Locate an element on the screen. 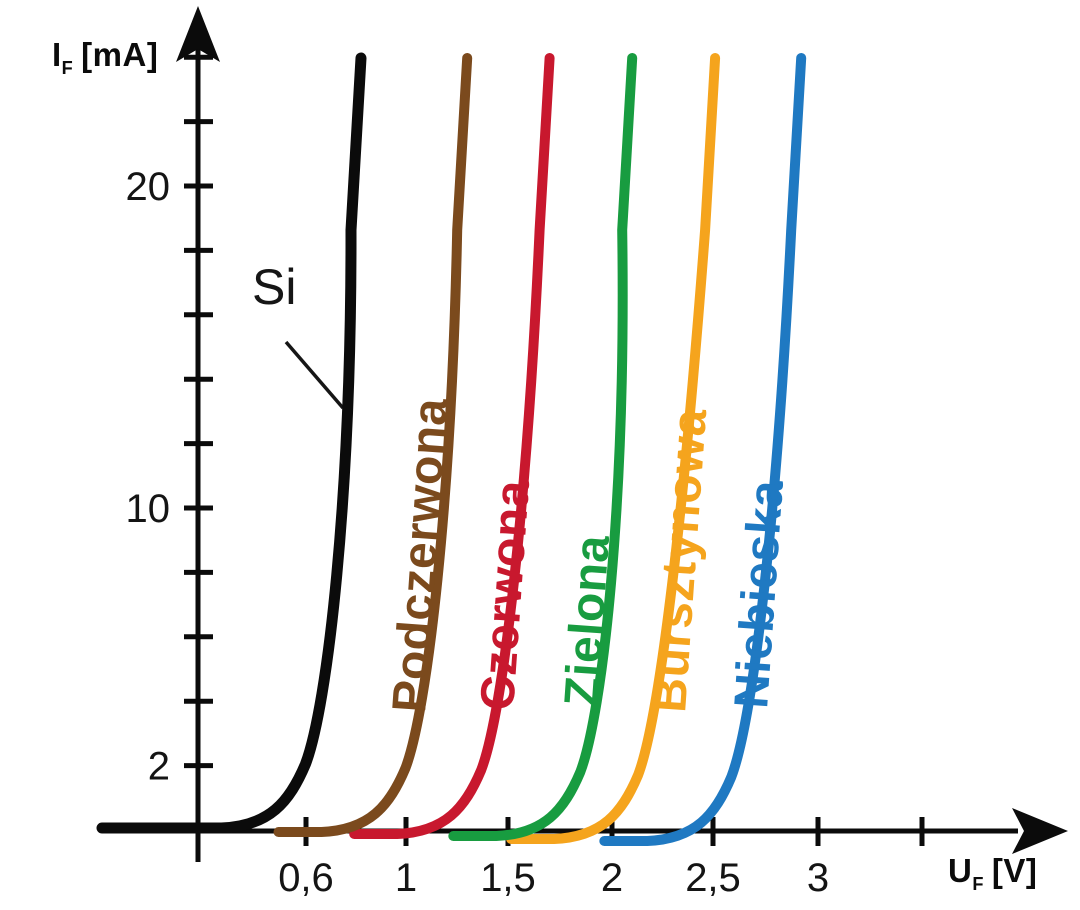  x-tick-label: 1,5 is located at coordinates (508, 878).